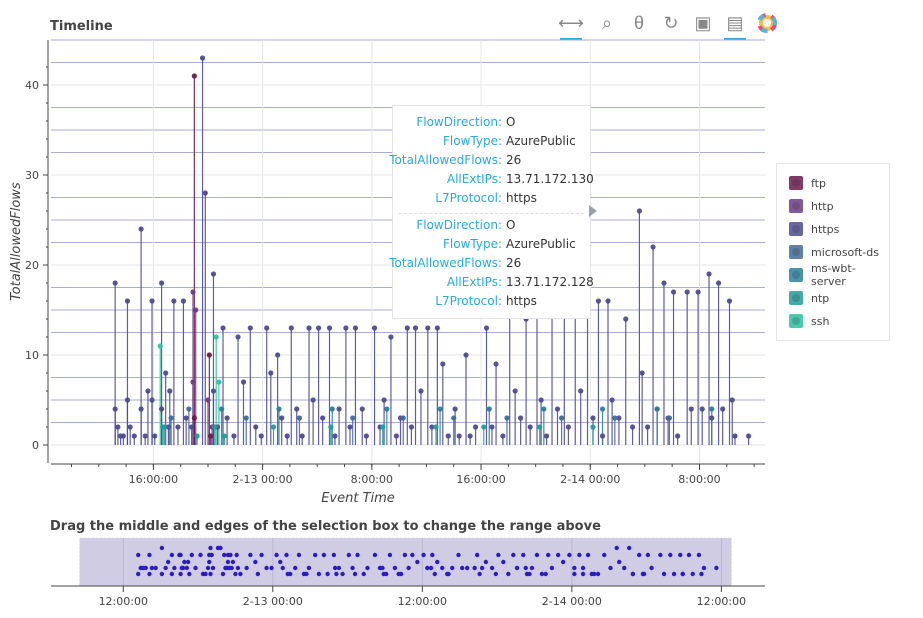  I want to click on legend-item-microsoft-ds: microsoft-ds, so click(834, 252).